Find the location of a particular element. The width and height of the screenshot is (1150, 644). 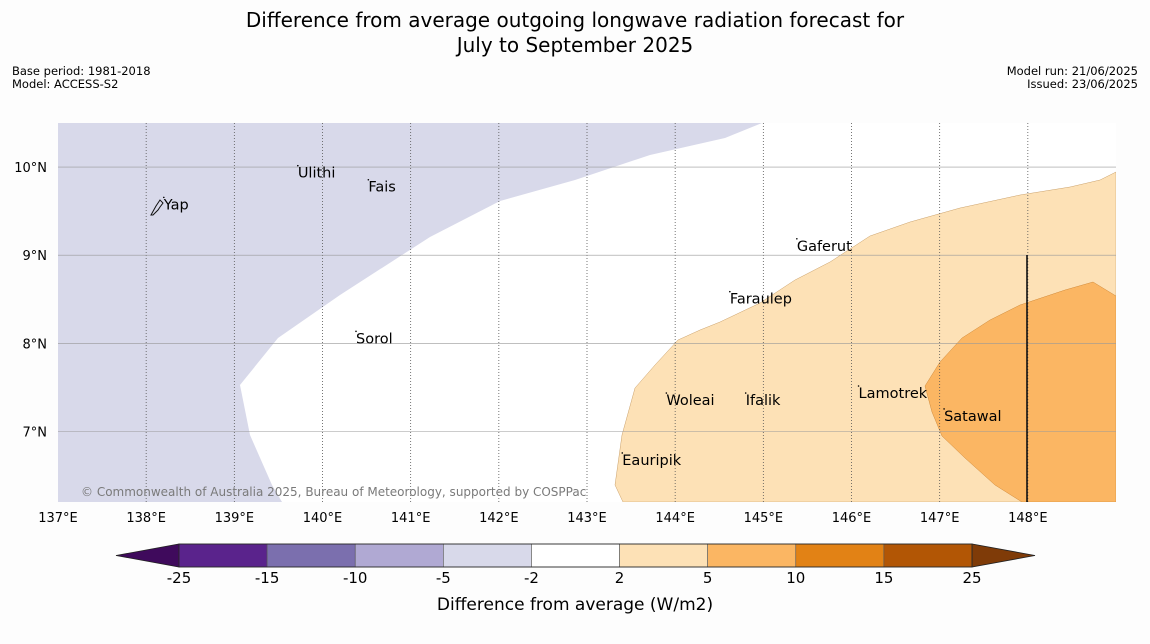

lon-tick-label: 142°E is located at coordinates (499, 518).